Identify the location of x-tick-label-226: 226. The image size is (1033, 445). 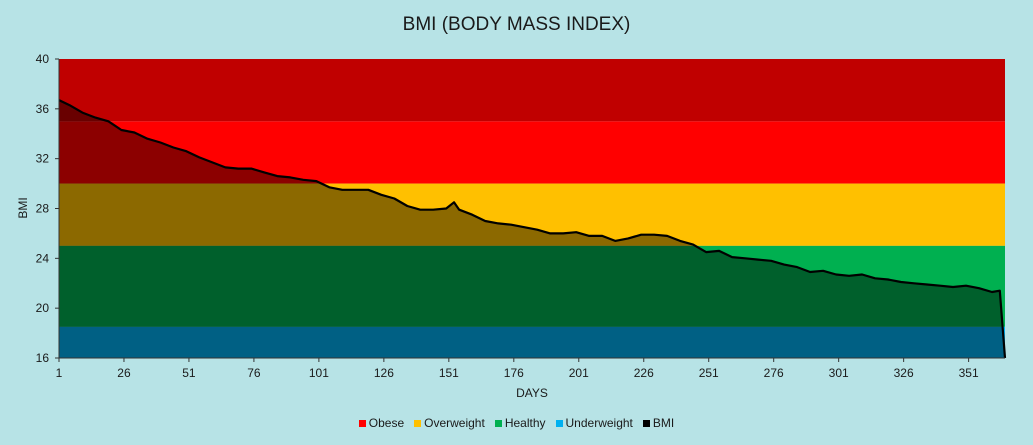
(644, 373).